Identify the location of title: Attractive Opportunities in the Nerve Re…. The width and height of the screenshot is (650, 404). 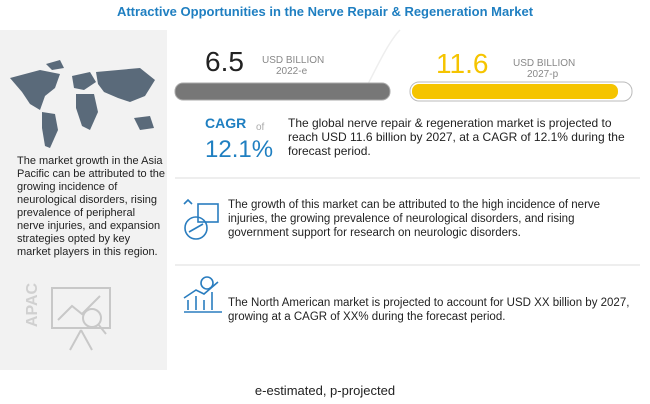
(325, 11).